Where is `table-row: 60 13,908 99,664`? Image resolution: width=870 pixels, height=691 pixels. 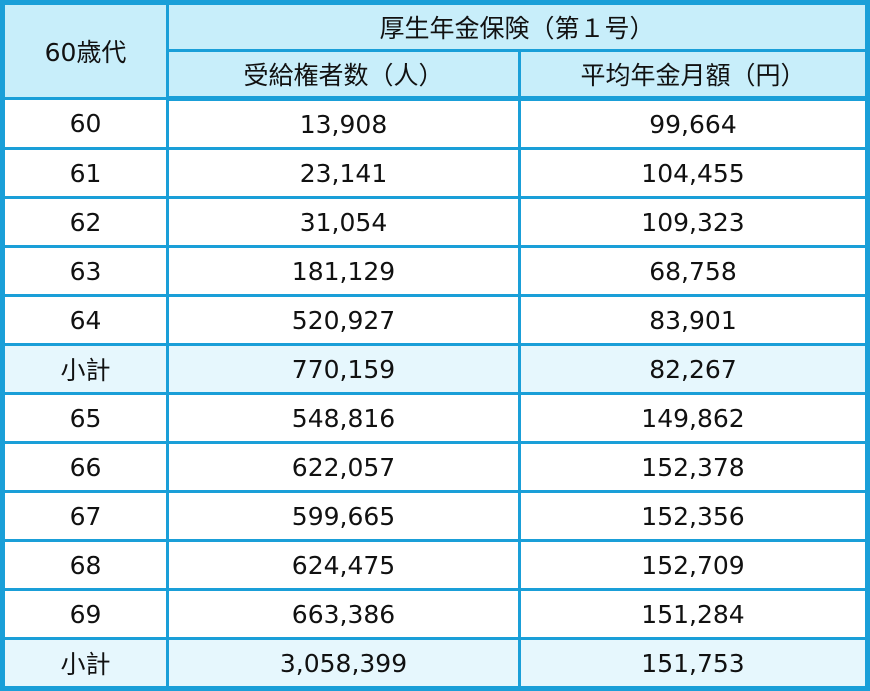
table-row: 60 13,908 99,664 is located at coordinates (435, 123).